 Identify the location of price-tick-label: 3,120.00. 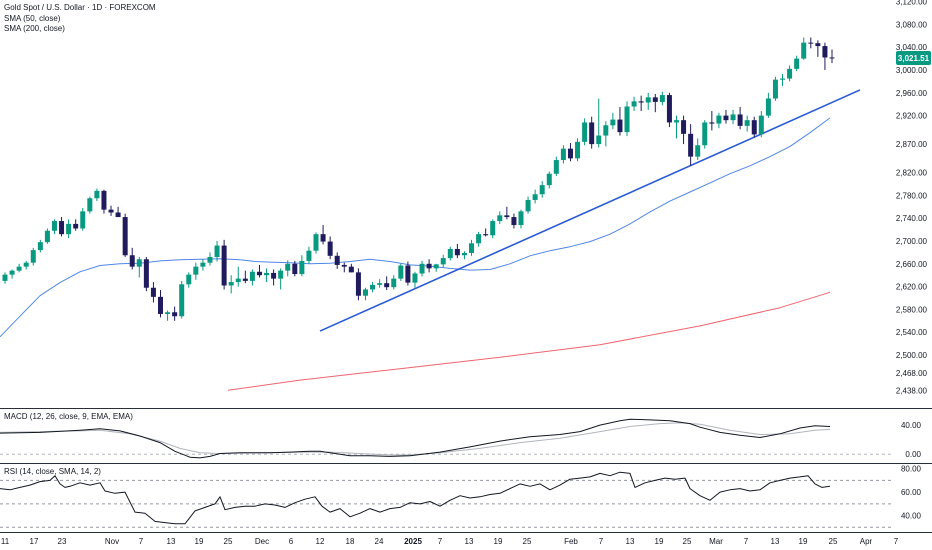
(912, 3).